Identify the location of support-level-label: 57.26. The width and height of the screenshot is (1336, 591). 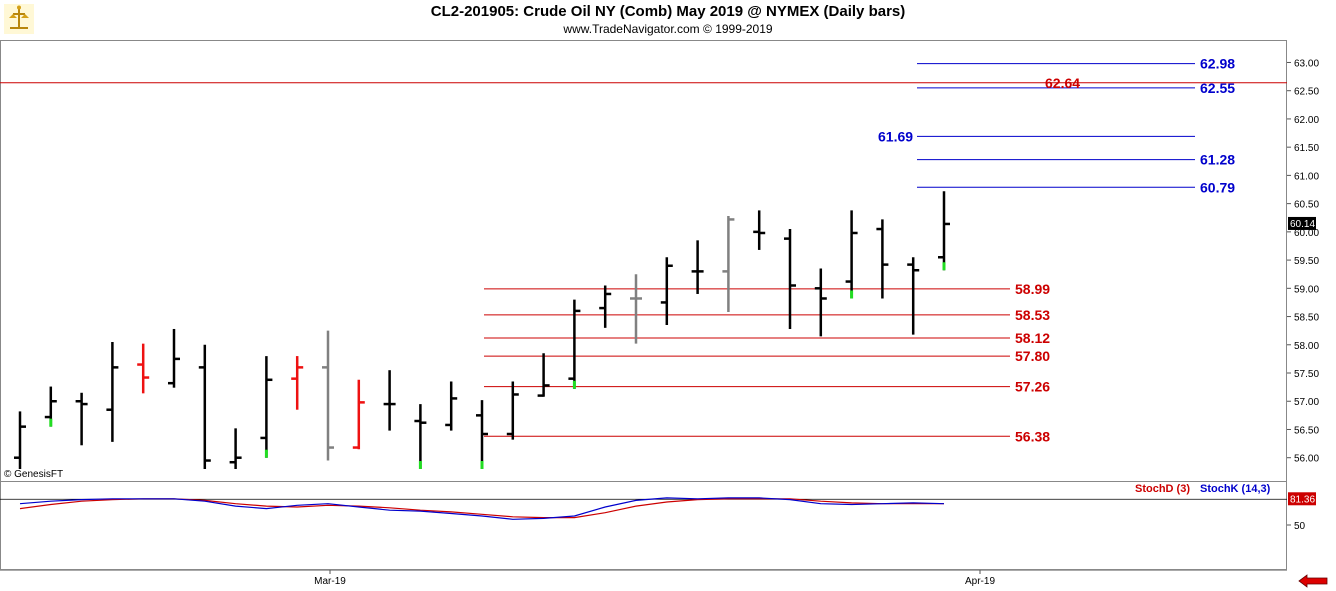
(1032, 387).